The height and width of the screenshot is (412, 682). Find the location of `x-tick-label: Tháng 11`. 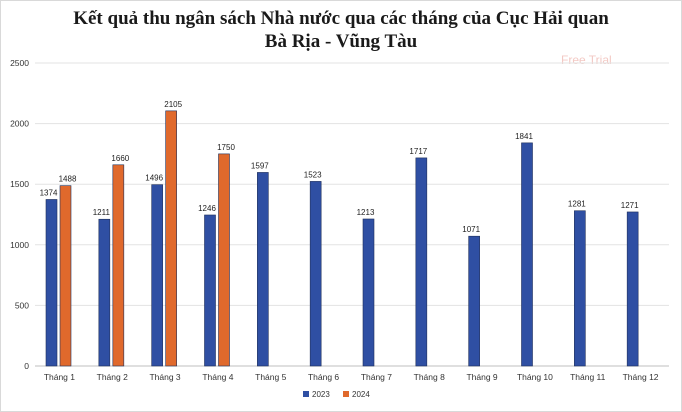

x-tick-label: Tháng 11 is located at coordinates (588, 377).